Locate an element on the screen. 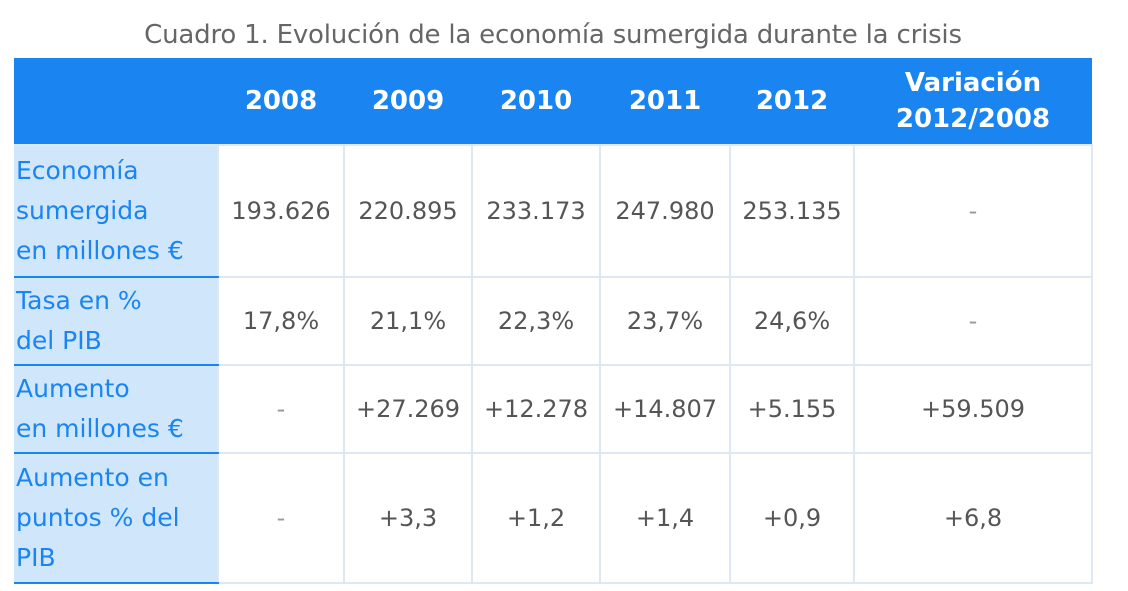  table-cell: 193.626 is located at coordinates (281, 211).